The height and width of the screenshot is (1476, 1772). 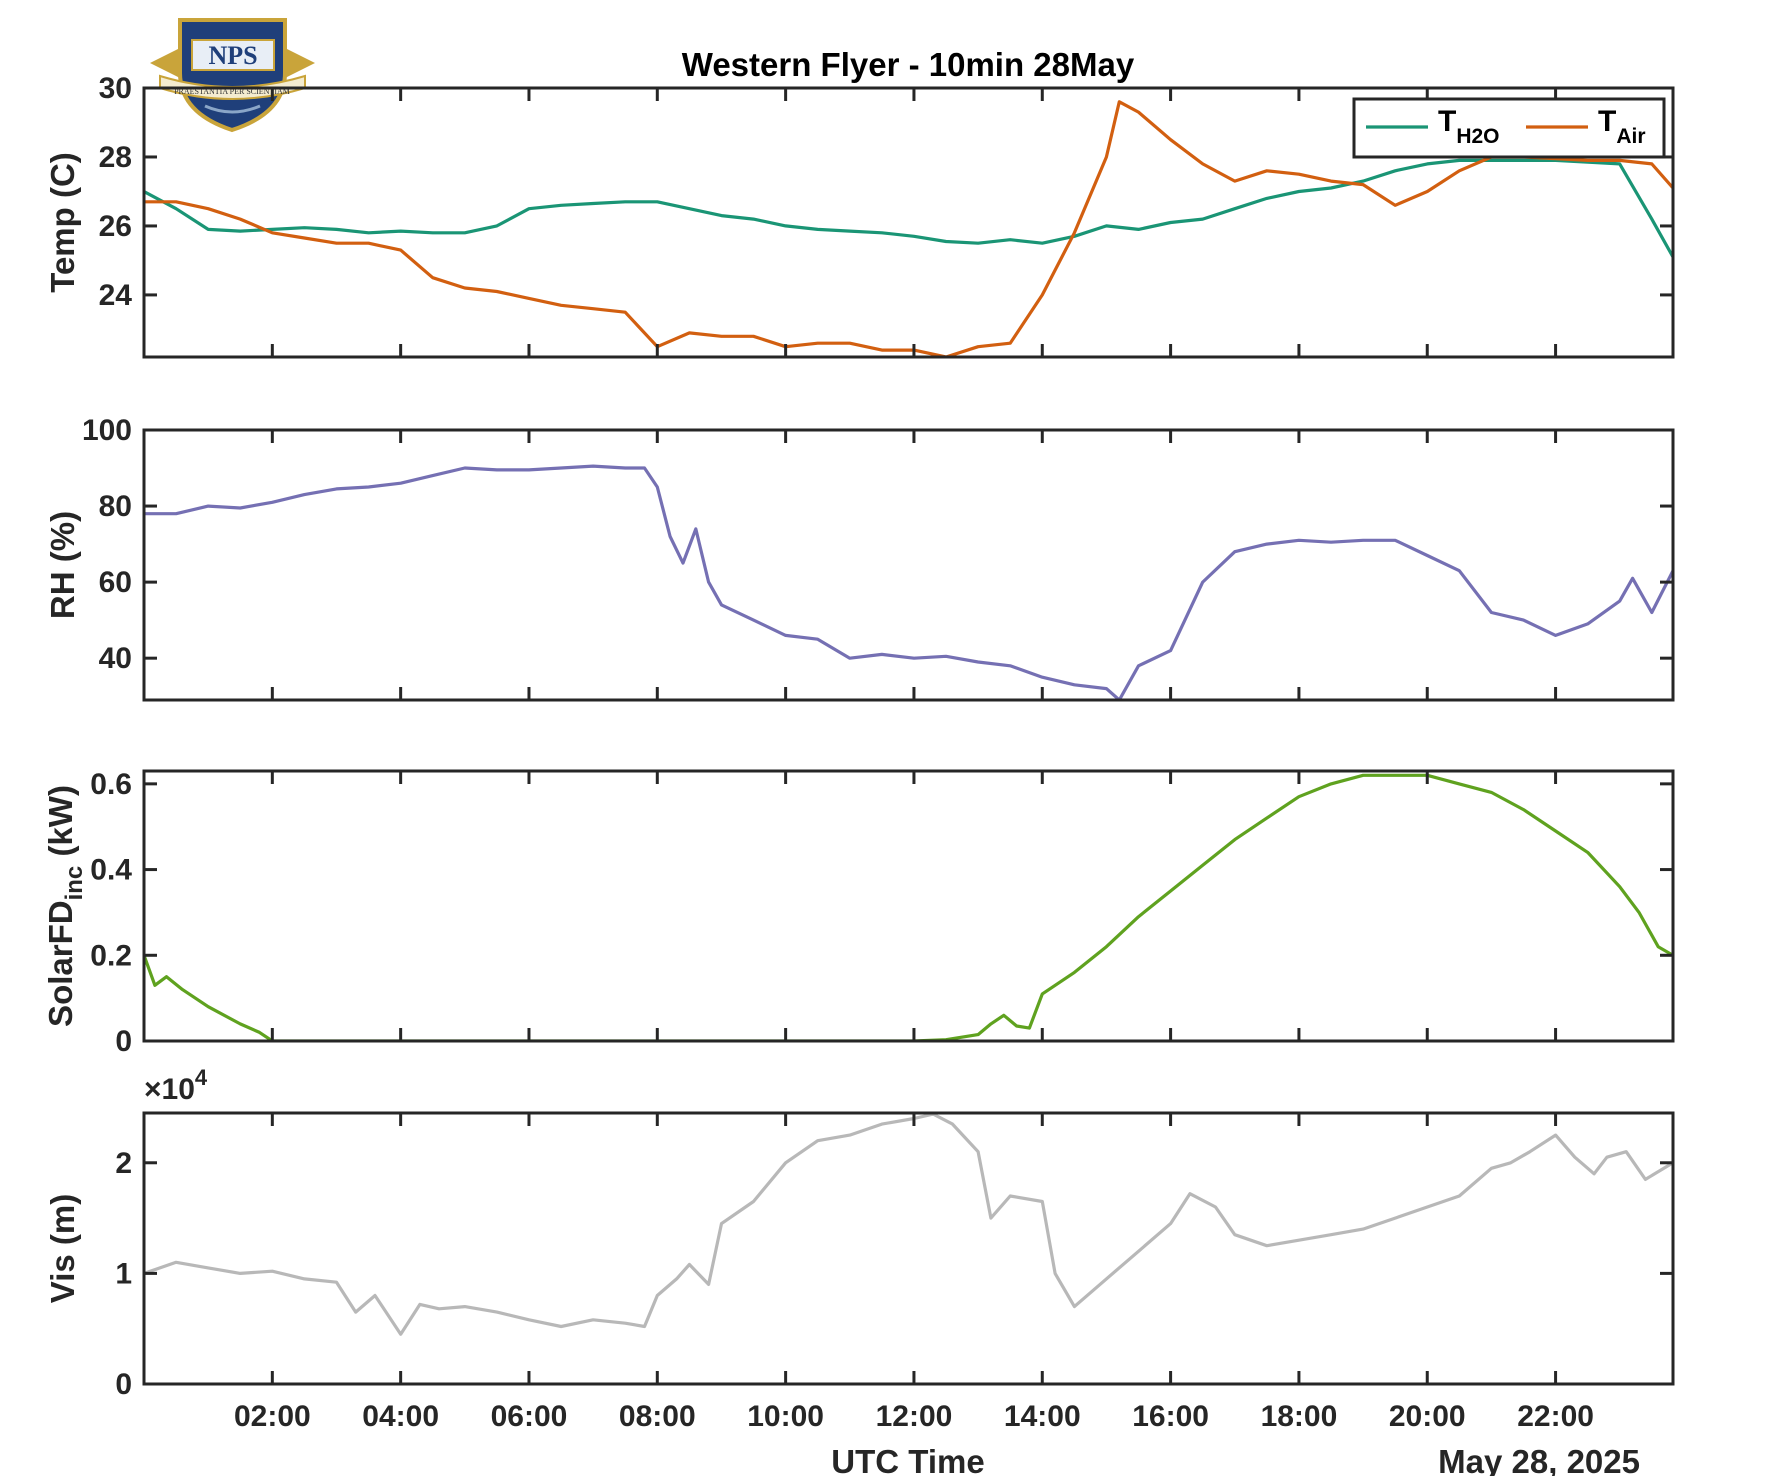 What do you see at coordinates (111, 870) in the screenshot?
I see `solar-ytick-label: 0.4` at bounding box center [111, 870].